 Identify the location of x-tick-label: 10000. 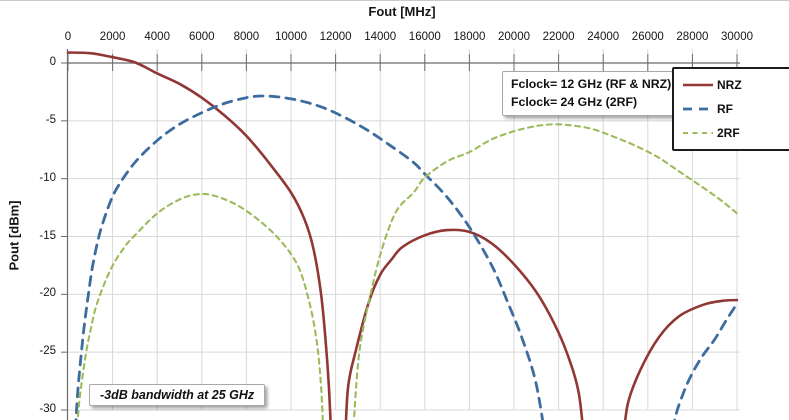
(291, 37).